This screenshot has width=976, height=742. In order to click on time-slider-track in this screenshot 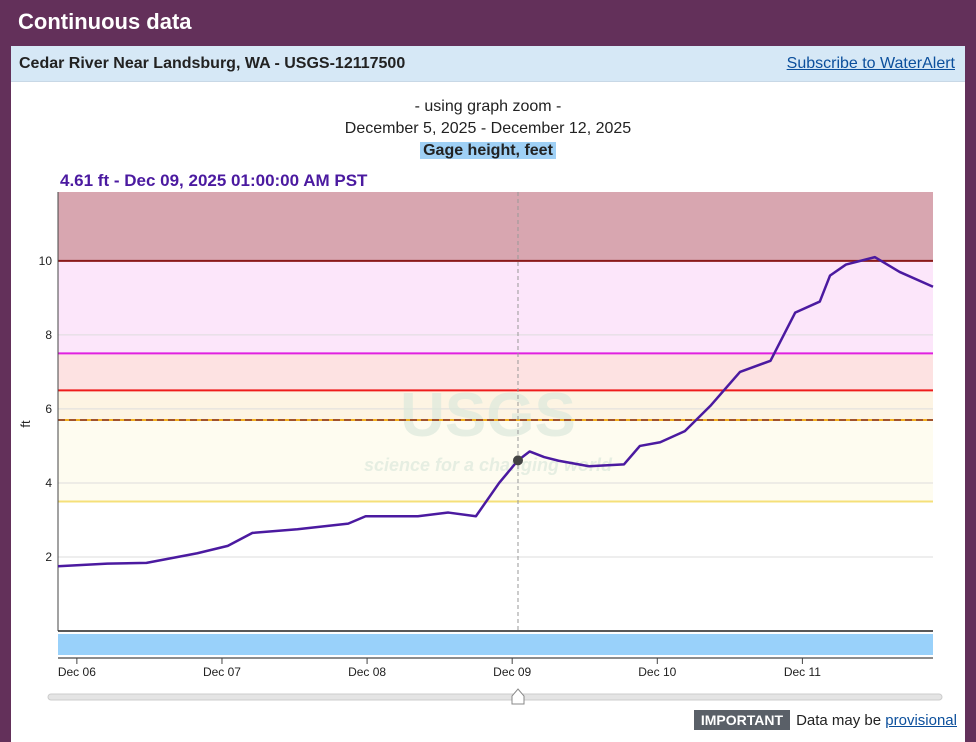, I will do `click(495, 697)`.